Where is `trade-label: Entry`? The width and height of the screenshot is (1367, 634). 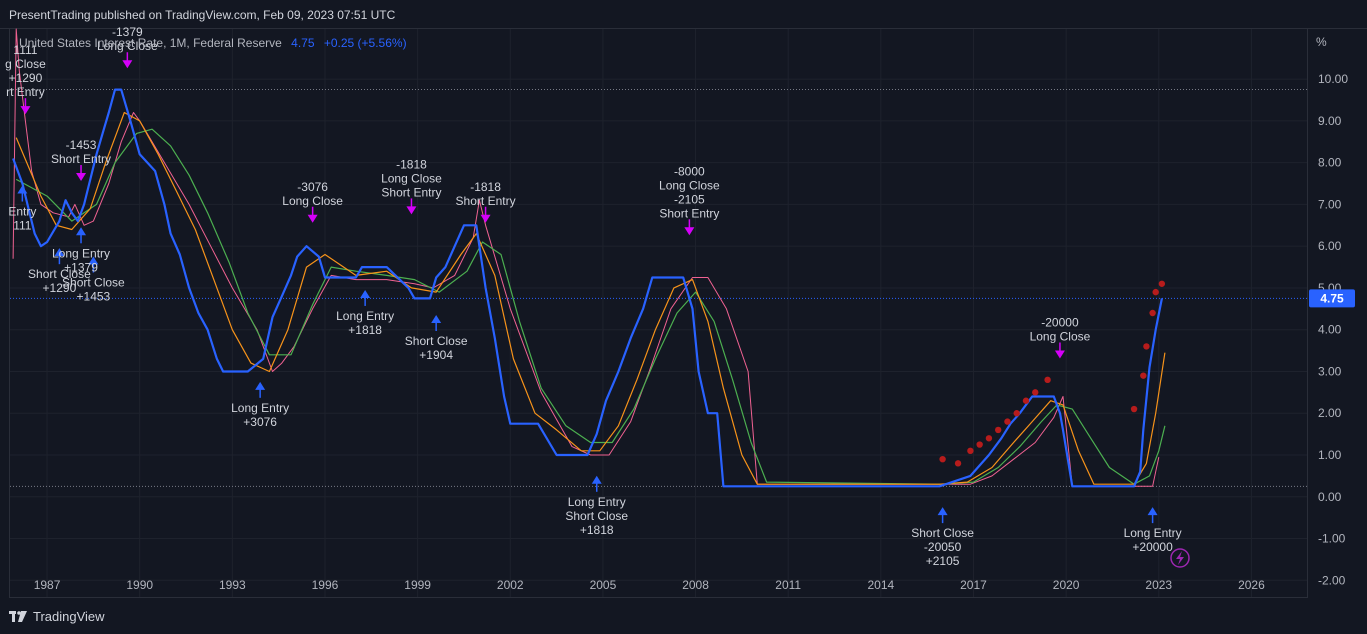
trade-label: Entry is located at coordinates (22, 212).